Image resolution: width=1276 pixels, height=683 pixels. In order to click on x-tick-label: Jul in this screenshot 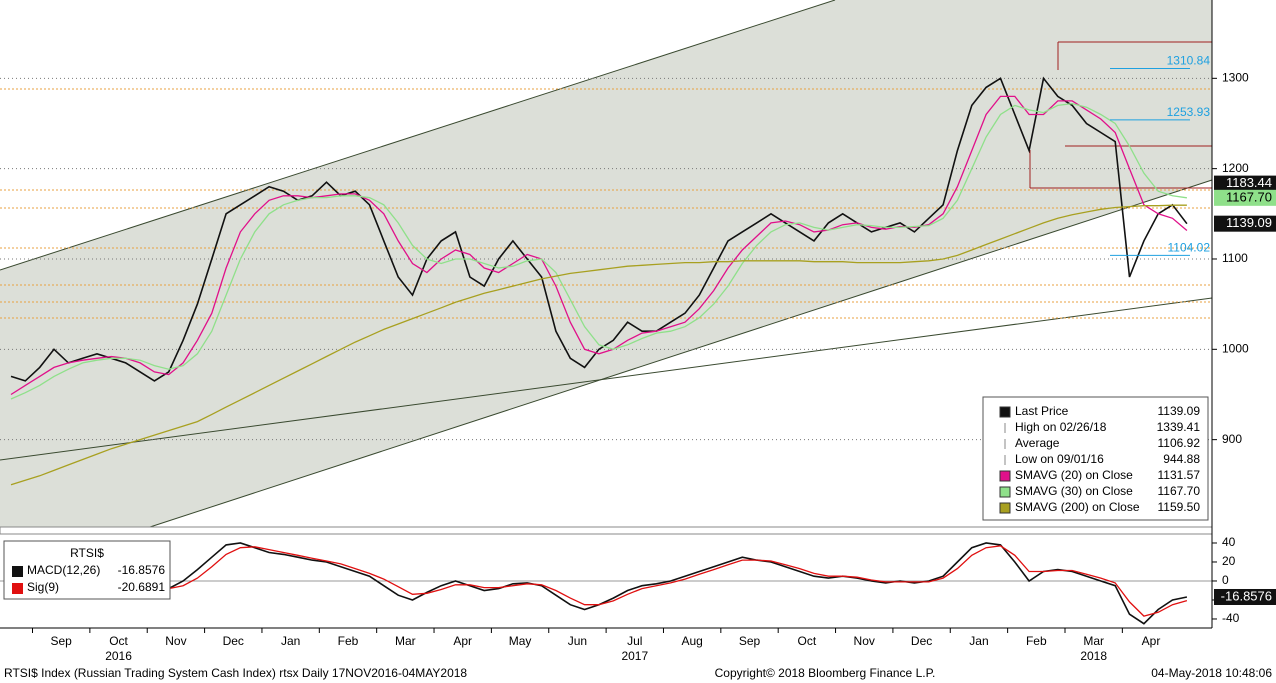, I will do `click(634, 641)`.